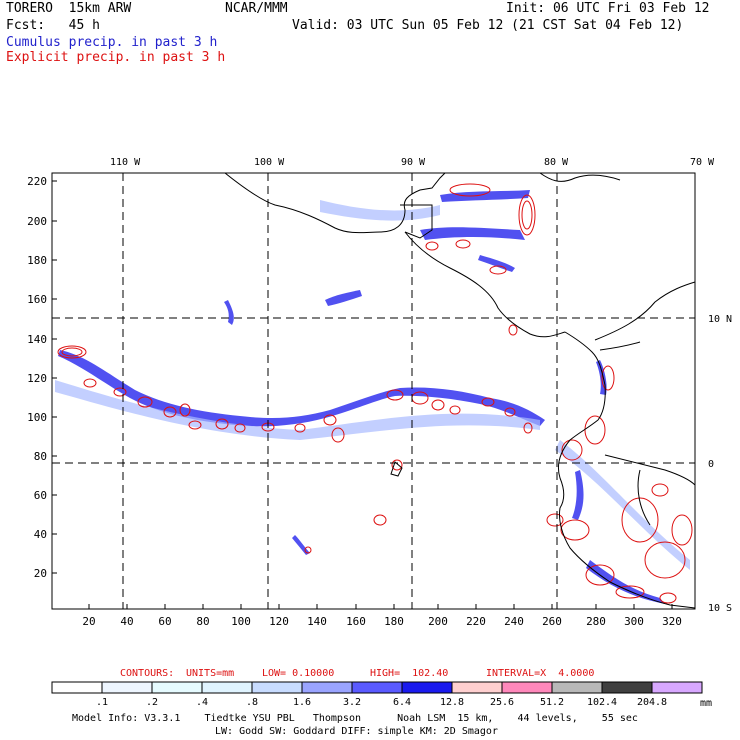  Describe the element at coordinates (40, 495) in the screenshot. I see `y-tick-label: 60` at that location.